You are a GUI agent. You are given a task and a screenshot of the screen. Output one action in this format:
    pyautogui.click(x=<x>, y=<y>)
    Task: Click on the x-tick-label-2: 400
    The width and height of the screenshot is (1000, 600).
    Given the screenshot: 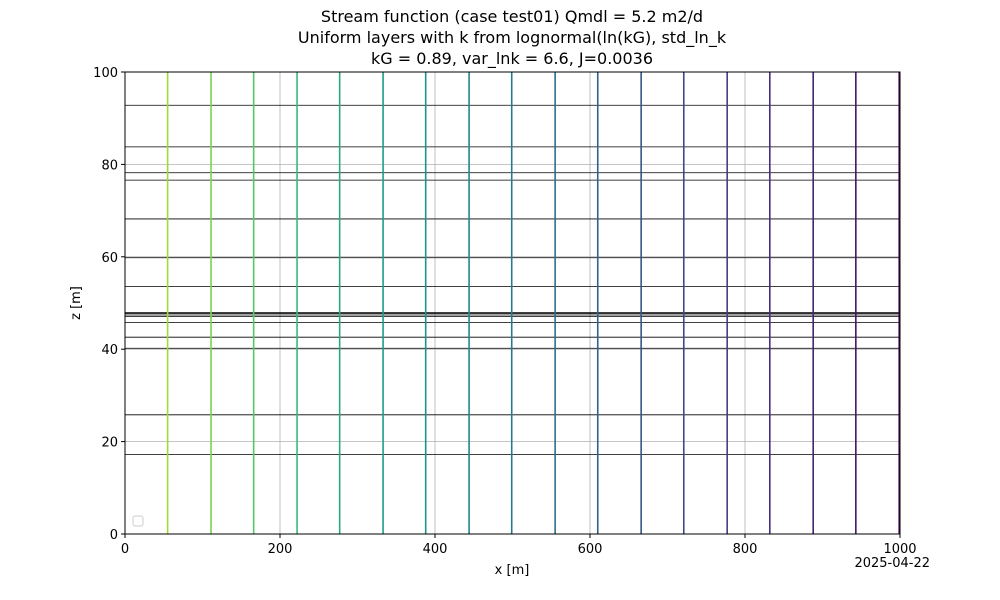 What is the action you would take?
    pyautogui.click(x=435, y=549)
    